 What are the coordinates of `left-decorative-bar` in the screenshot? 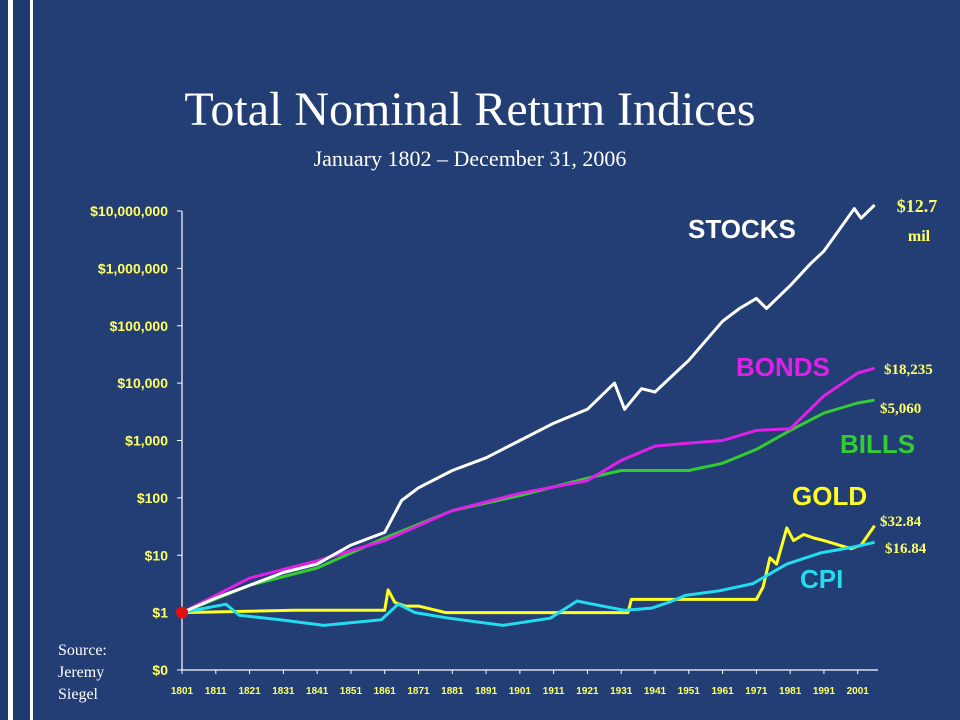 It's located at (16, 360).